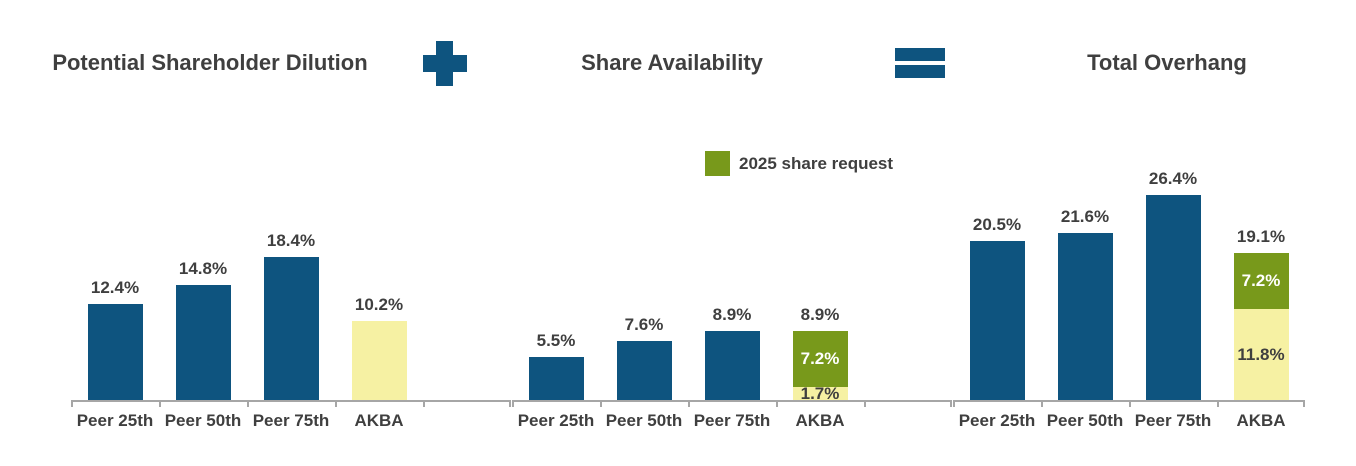 This screenshot has height=466, width=1356. I want to click on bar-segment-yellow, so click(379, 360).